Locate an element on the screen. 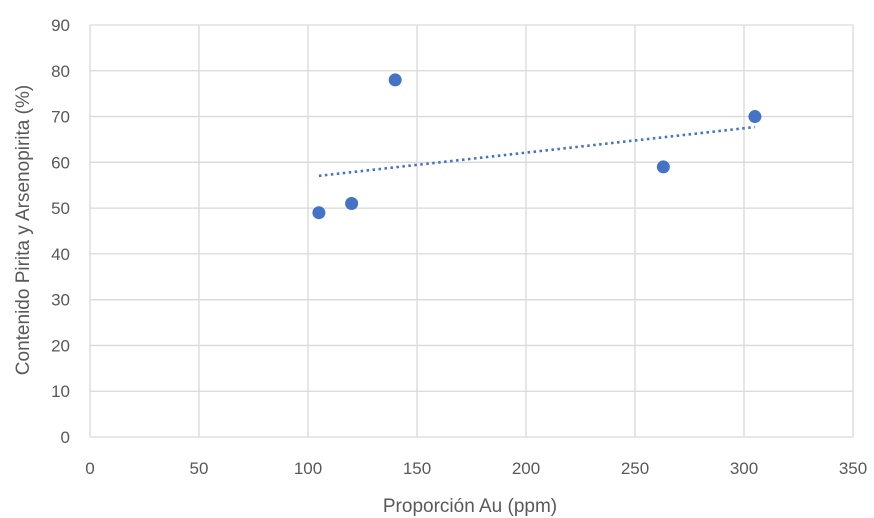 The image size is (874, 518). y-tick-label: 20 is located at coordinates (60, 345).